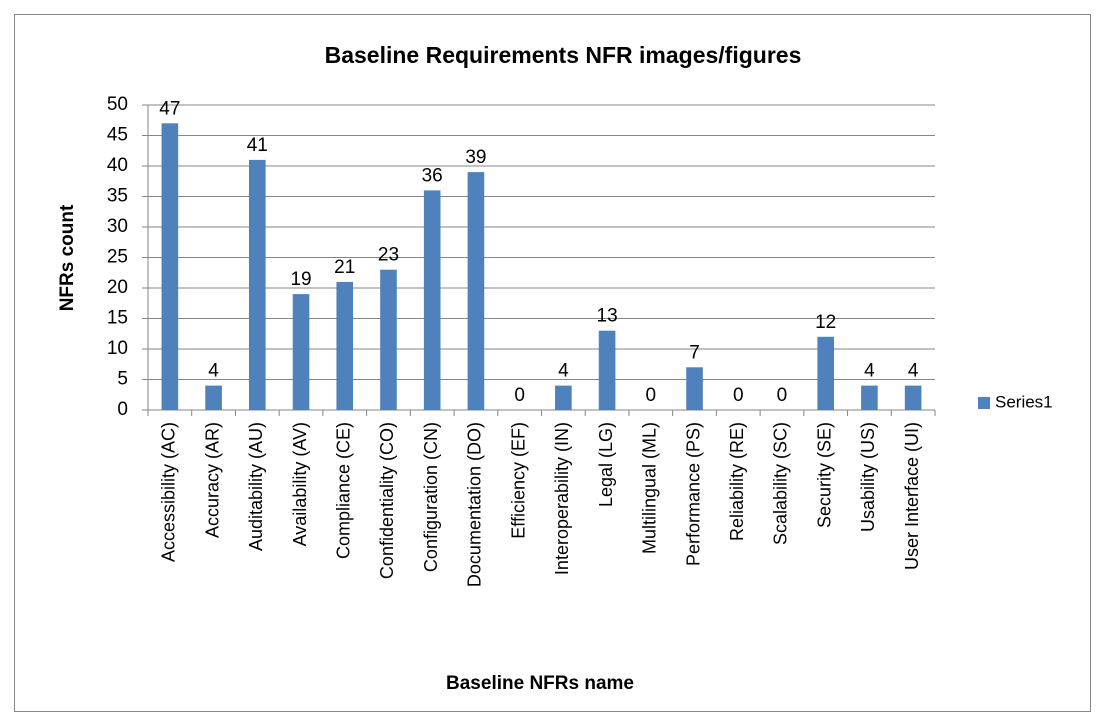 The image size is (1103, 726). What do you see at coordinates (117, 257) in the screenshot?
I see `y-tick-label: 25` at bounding box center [117, 257].